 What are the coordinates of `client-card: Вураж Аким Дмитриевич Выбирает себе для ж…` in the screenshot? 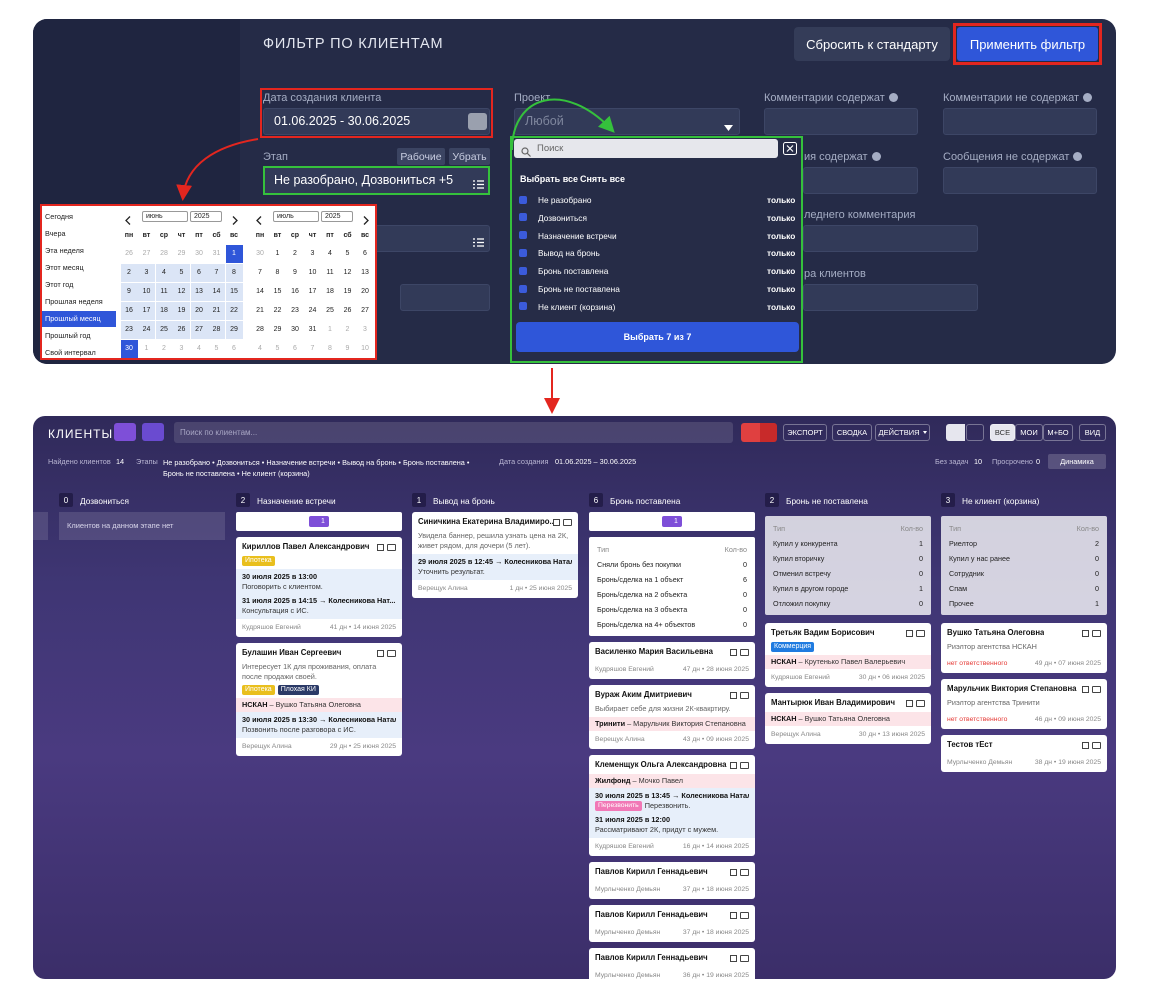 It's located at (672, 717).